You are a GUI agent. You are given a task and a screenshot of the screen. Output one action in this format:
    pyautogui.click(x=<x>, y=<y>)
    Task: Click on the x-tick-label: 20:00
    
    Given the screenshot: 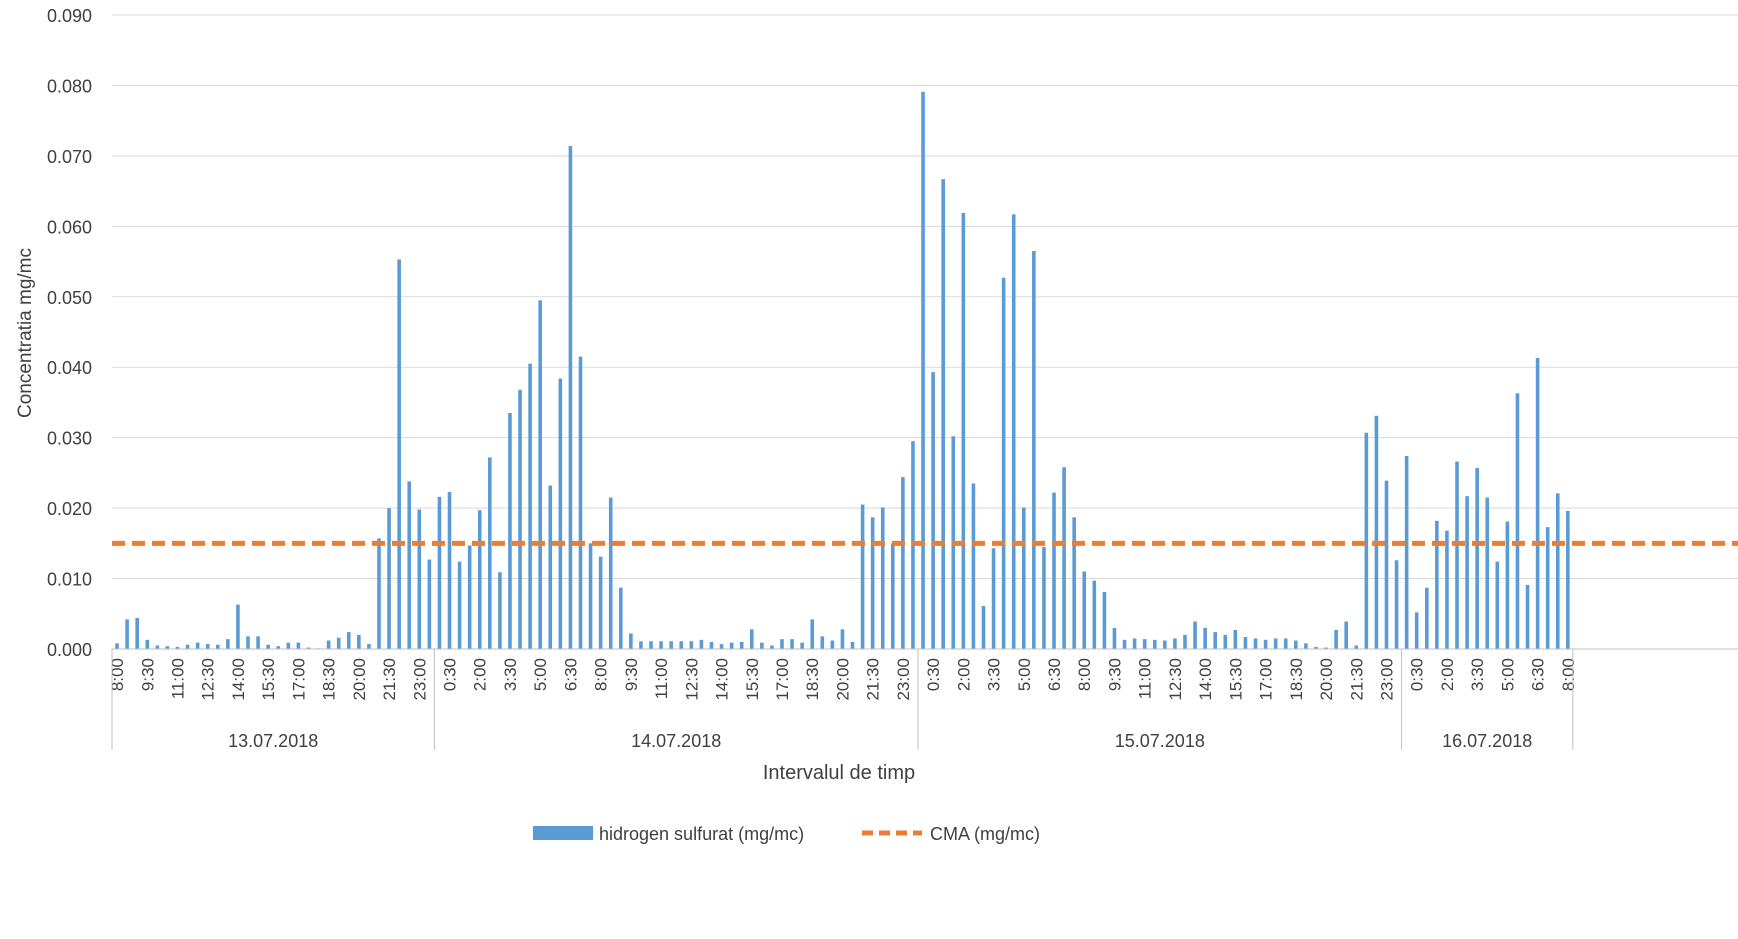 What is the action you would take?
    pyautogui.click(x=842, y=679)
    